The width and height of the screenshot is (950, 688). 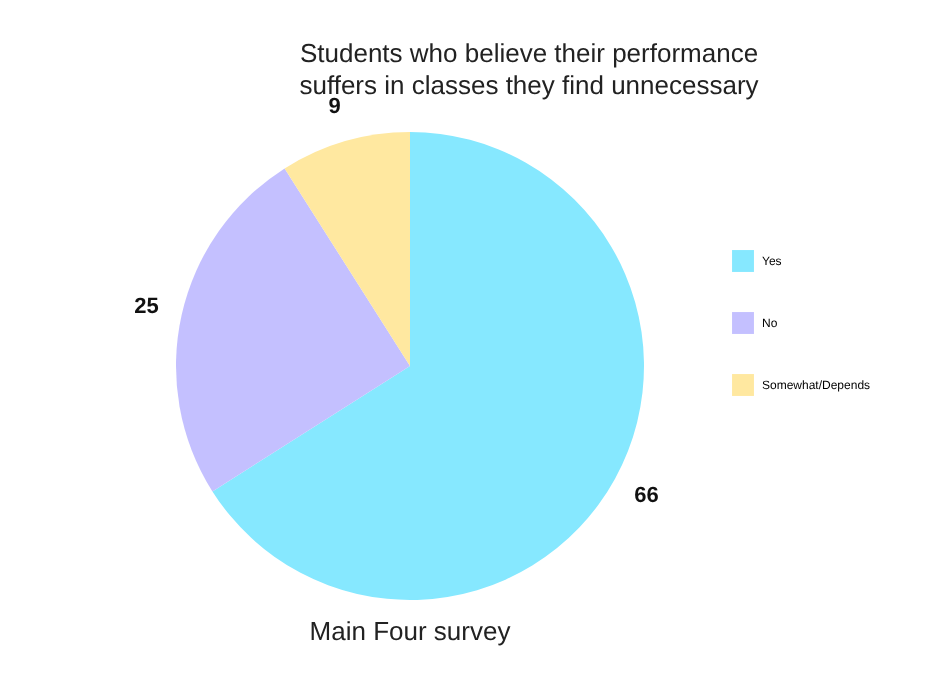 What do you see at coordinates (646, 496) in the screenshot?
I see `data-label: 66` at bounding box center [646, 496].